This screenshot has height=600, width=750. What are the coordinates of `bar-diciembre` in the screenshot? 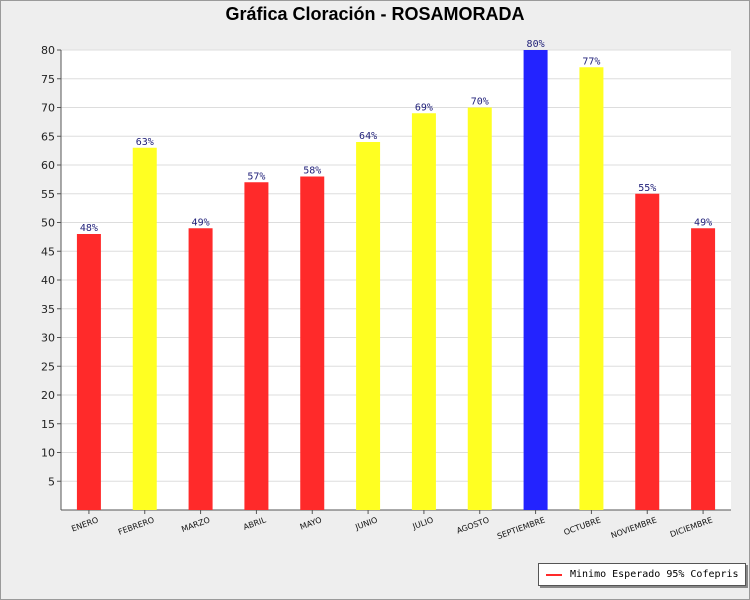 It's located at (703, 369).